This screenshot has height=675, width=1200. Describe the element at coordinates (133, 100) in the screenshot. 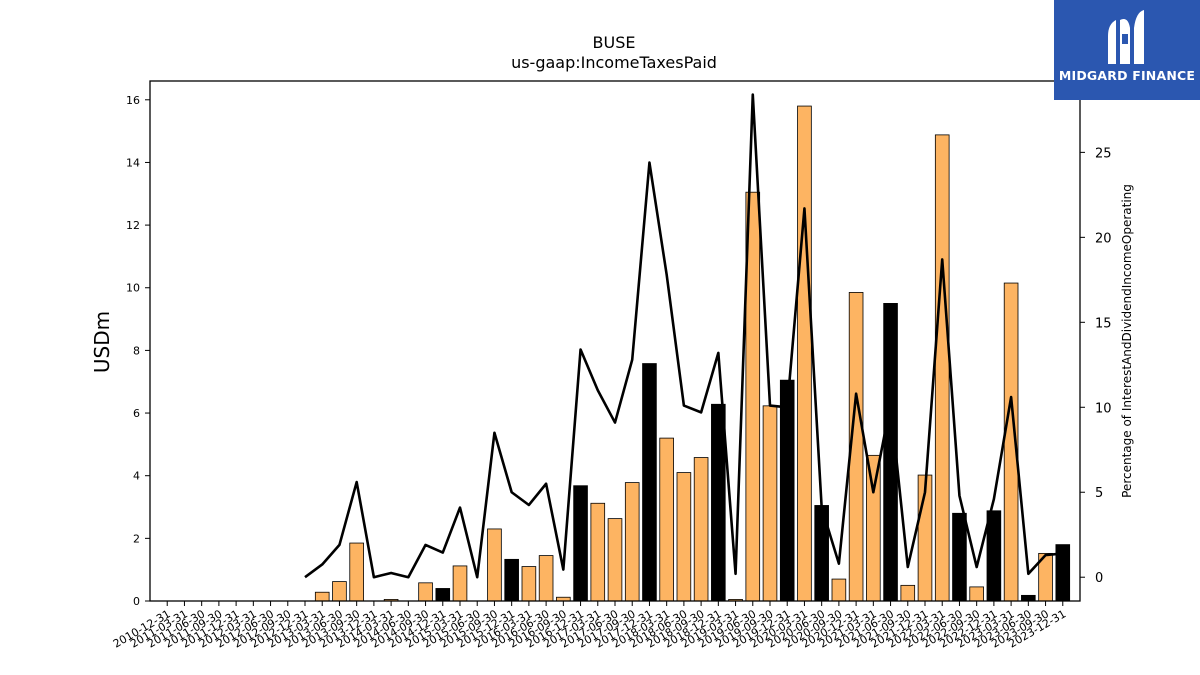

I see `y-tick-label: 16` at that location.